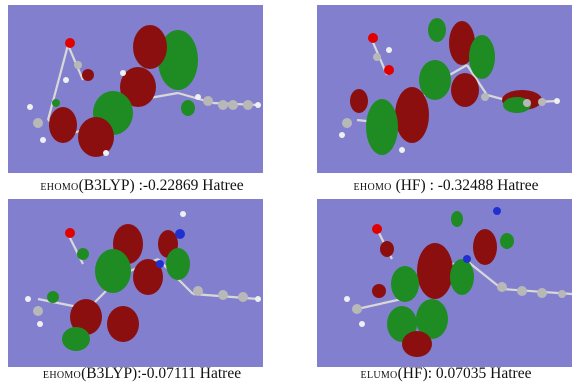  I want to click on caption-text: (HF): 0.07035 Hatree, so click(464, 373).